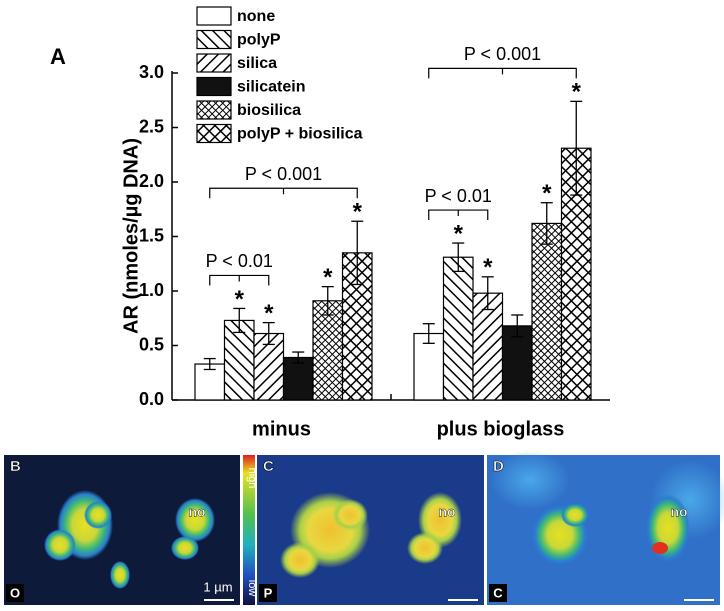 This screenshot has height=611, width=724. I want to click on legend-label: polyP, so click(259, 40).